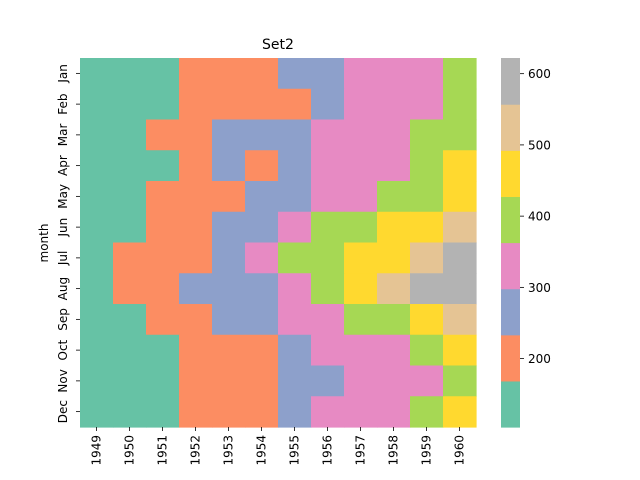 This screenshot has height=480, width=640. I want to click on y-tick-label: Apr, so click(63, 165).